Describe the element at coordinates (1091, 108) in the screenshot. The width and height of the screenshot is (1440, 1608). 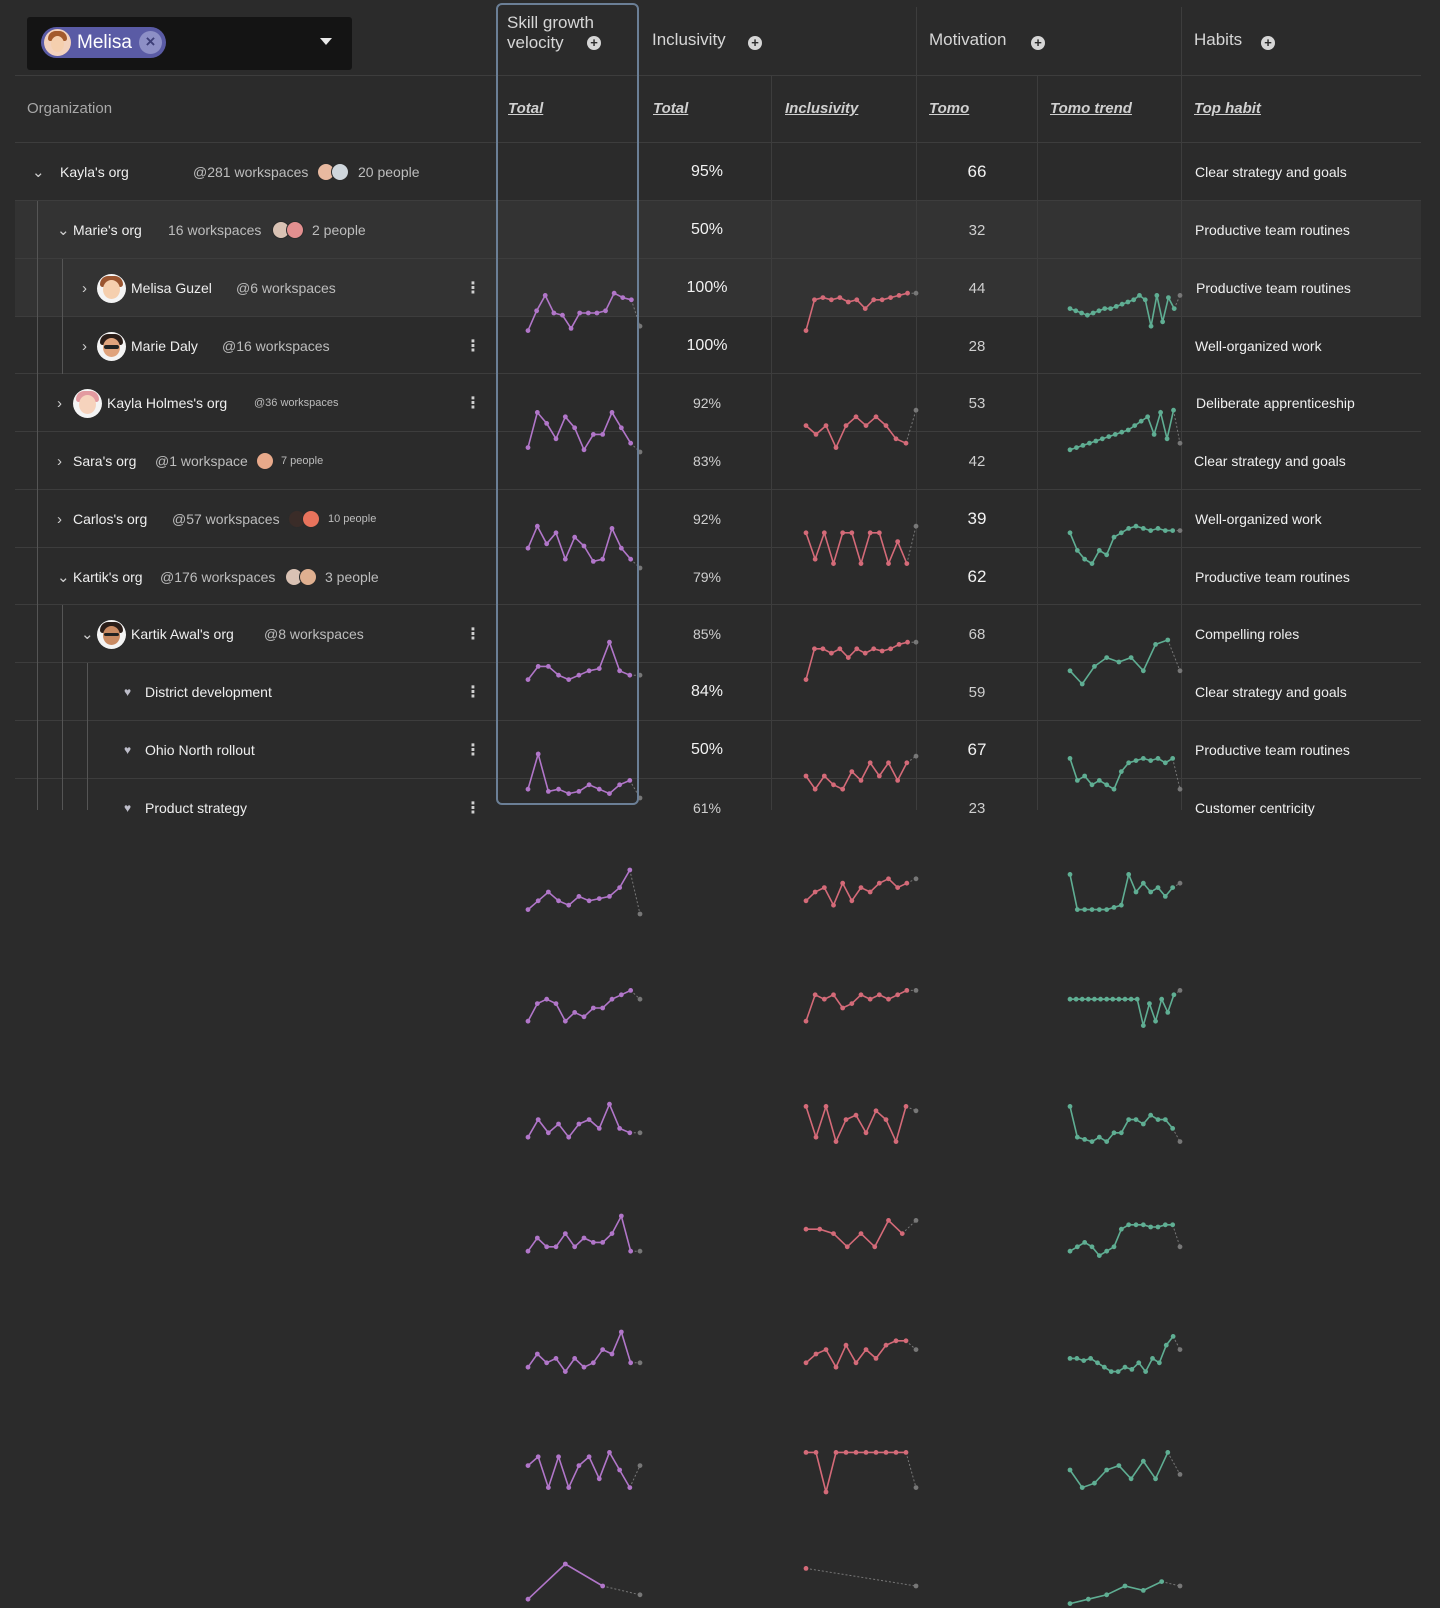
I see `sort-tomo-trend: Tomo trend` at that location.